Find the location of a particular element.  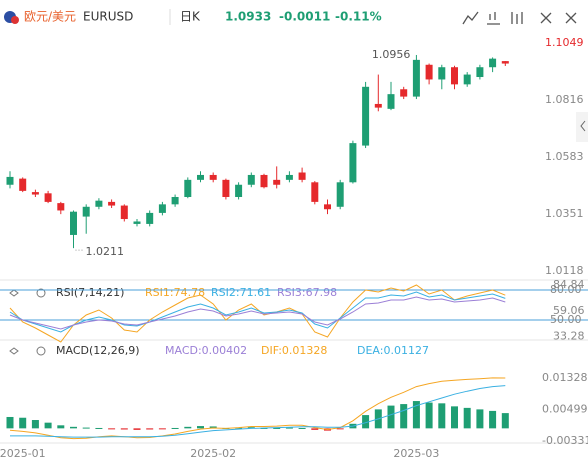

y-tick-label: 33.28 is located at coordinates (569, 336).